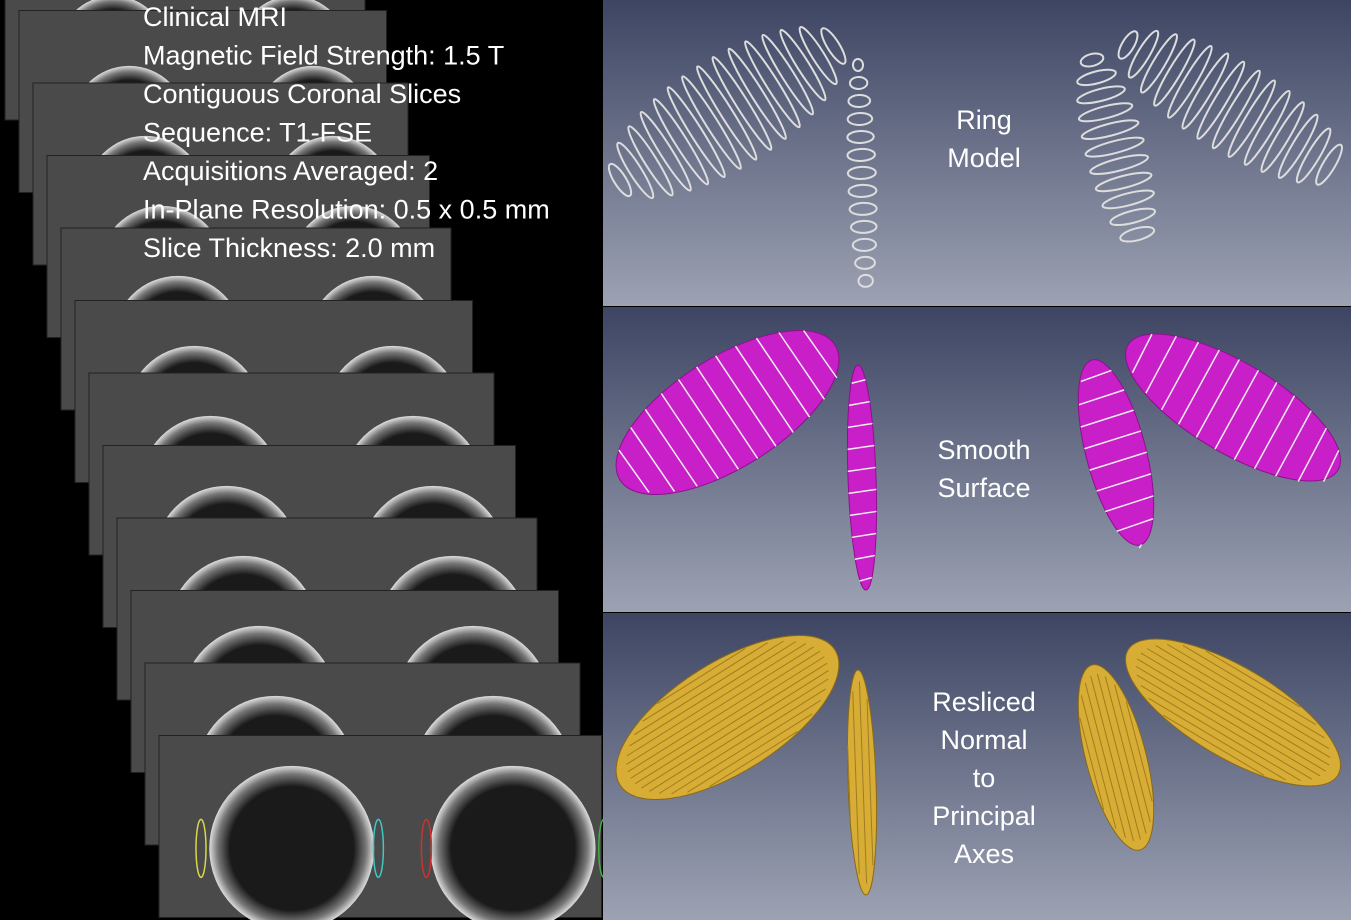 The image size is (1351, 920). What do you see at coordinates (984, 778) in the screenshot?
I see `panel-label: to` at bounding box center [984, 778].